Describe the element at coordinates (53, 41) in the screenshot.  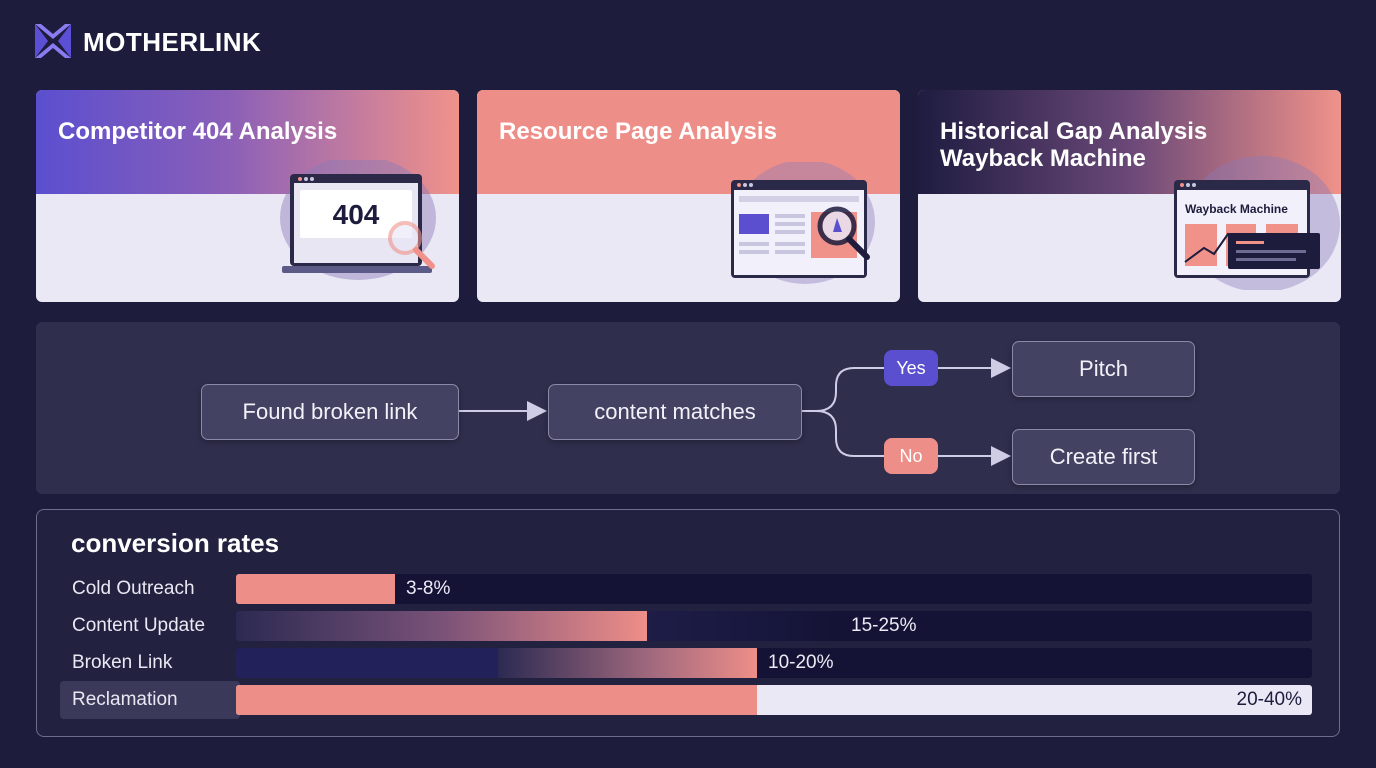
I see `motherlink-logo-icon` at that location.